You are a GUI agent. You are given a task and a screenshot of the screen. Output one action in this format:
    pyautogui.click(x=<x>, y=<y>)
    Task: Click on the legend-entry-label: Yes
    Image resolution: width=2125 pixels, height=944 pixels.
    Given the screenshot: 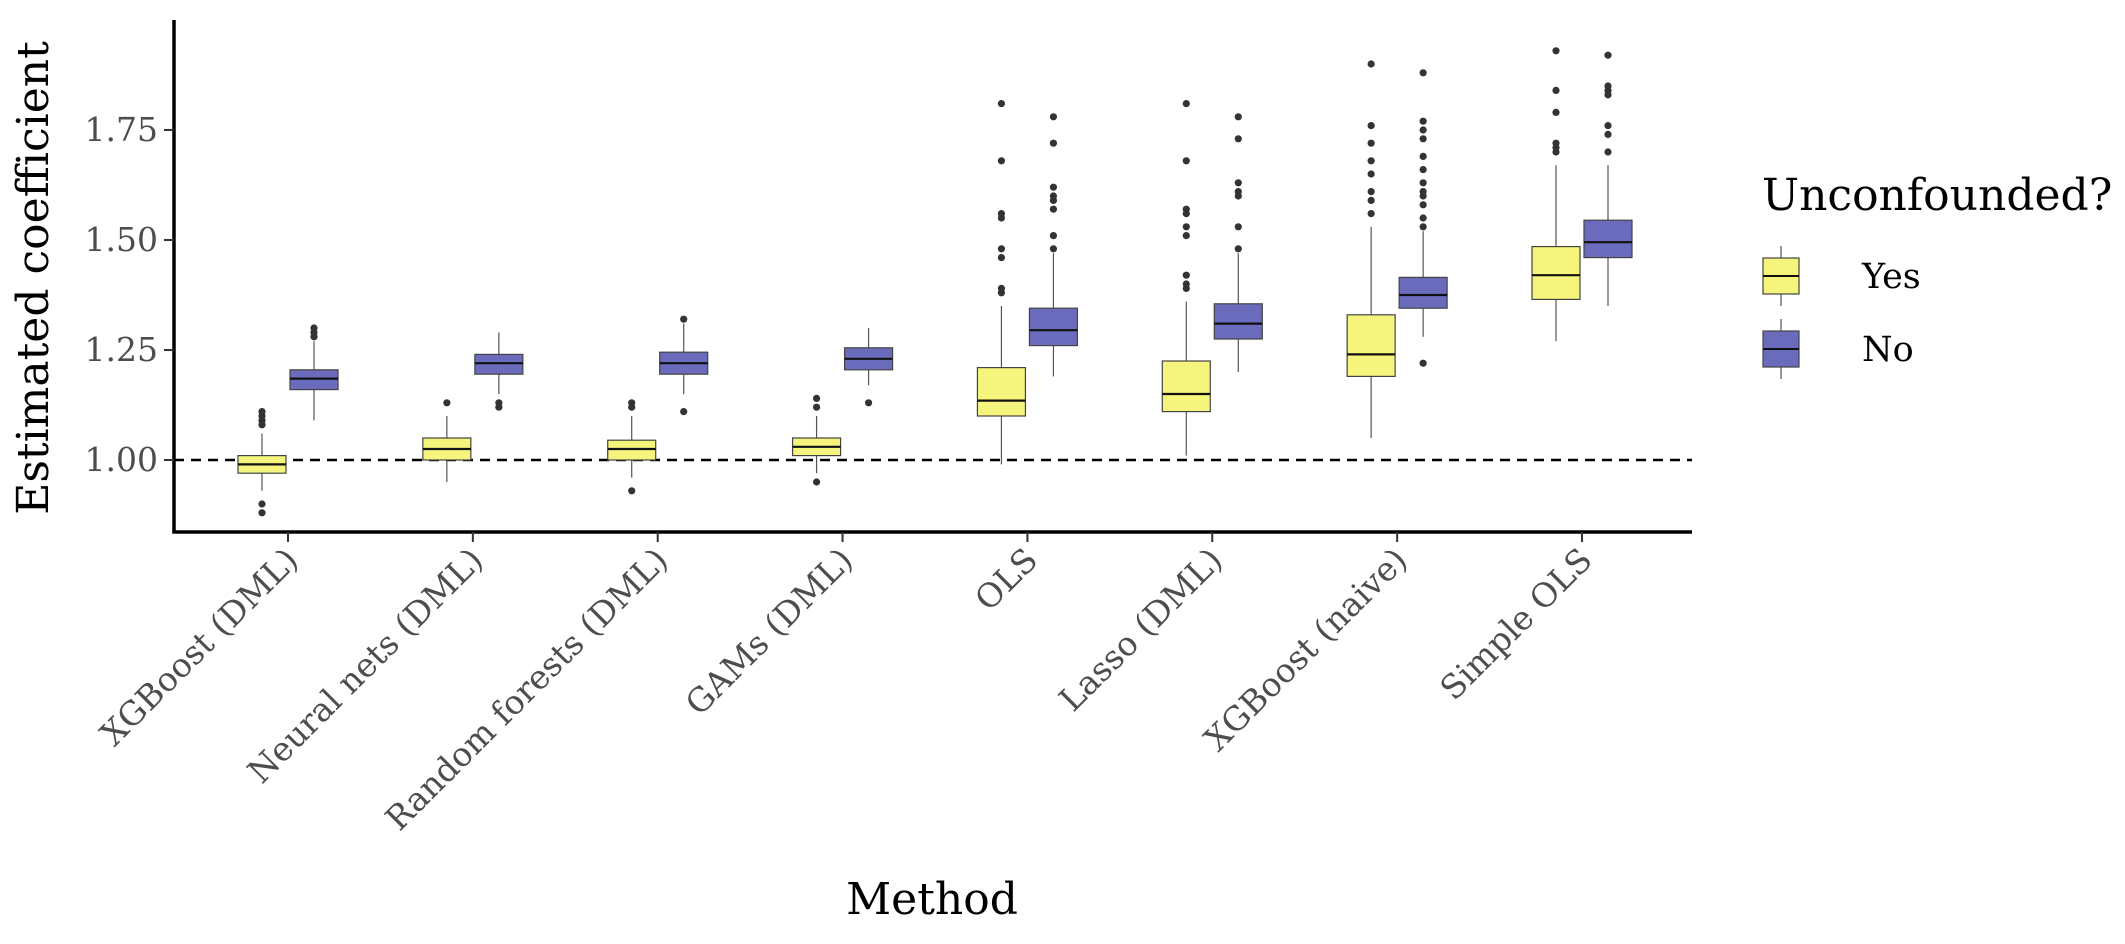 What is the action you would take?
    pyautogui.click(x=1891, y=277)
    